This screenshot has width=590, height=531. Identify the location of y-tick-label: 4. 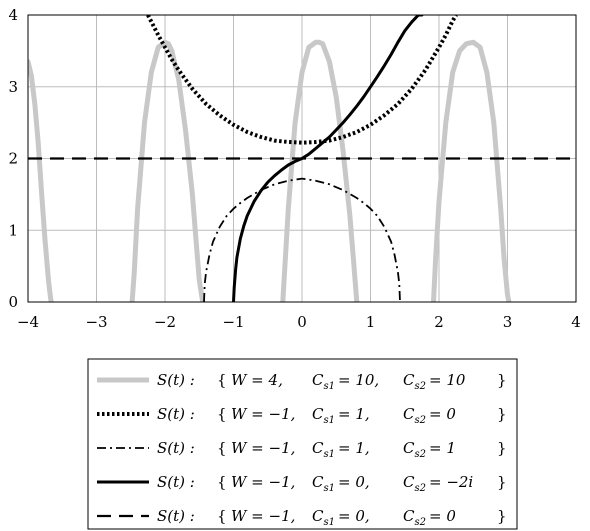
(13, 15).